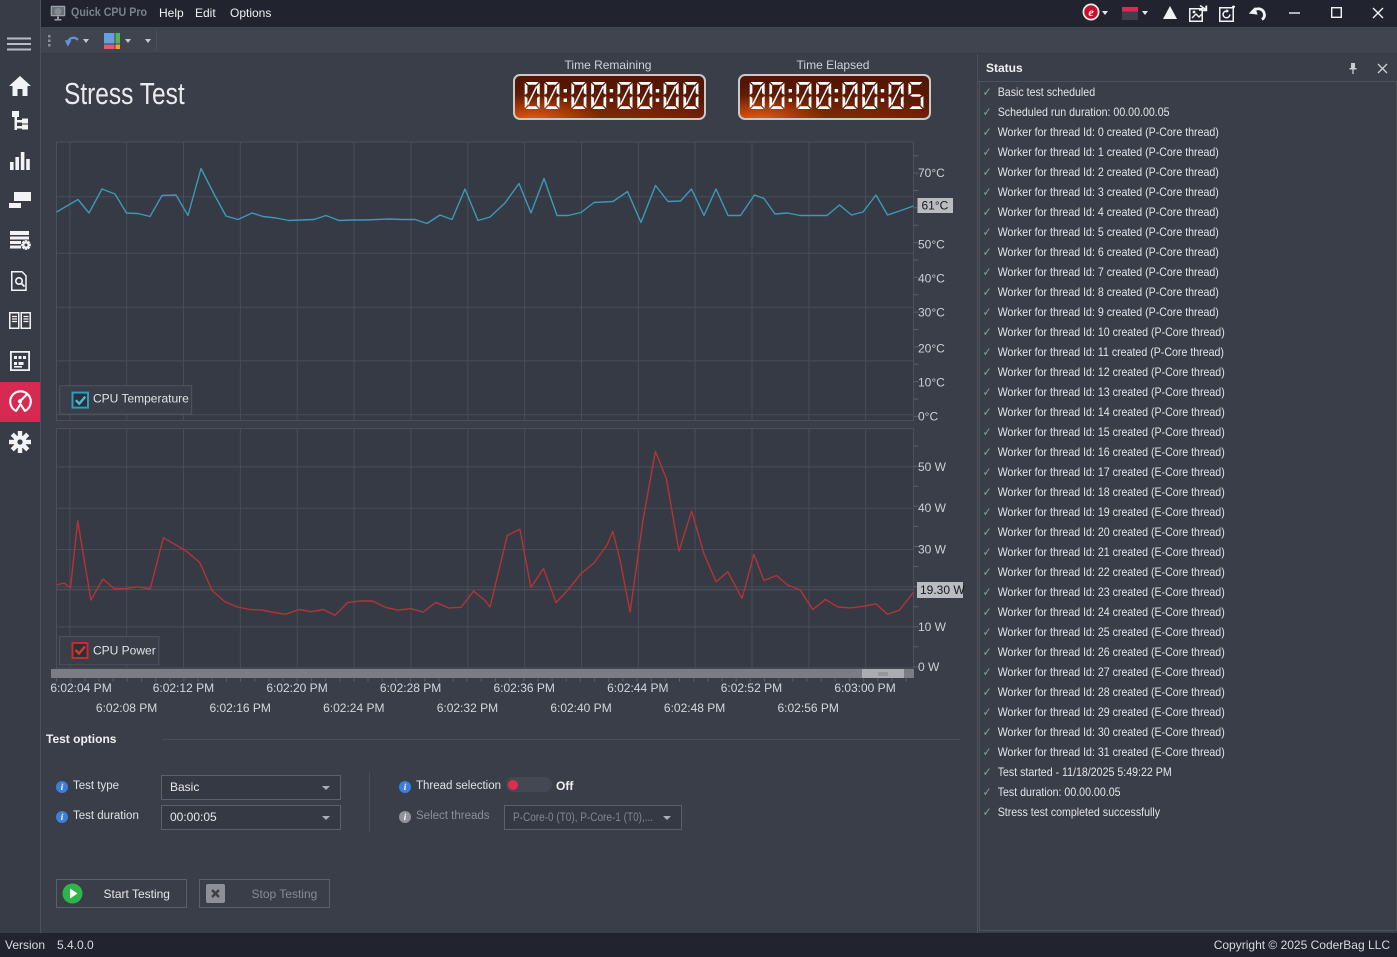 The image size is (1397, 957). I want to click on svg-text: 10°C, so click(931, 382).